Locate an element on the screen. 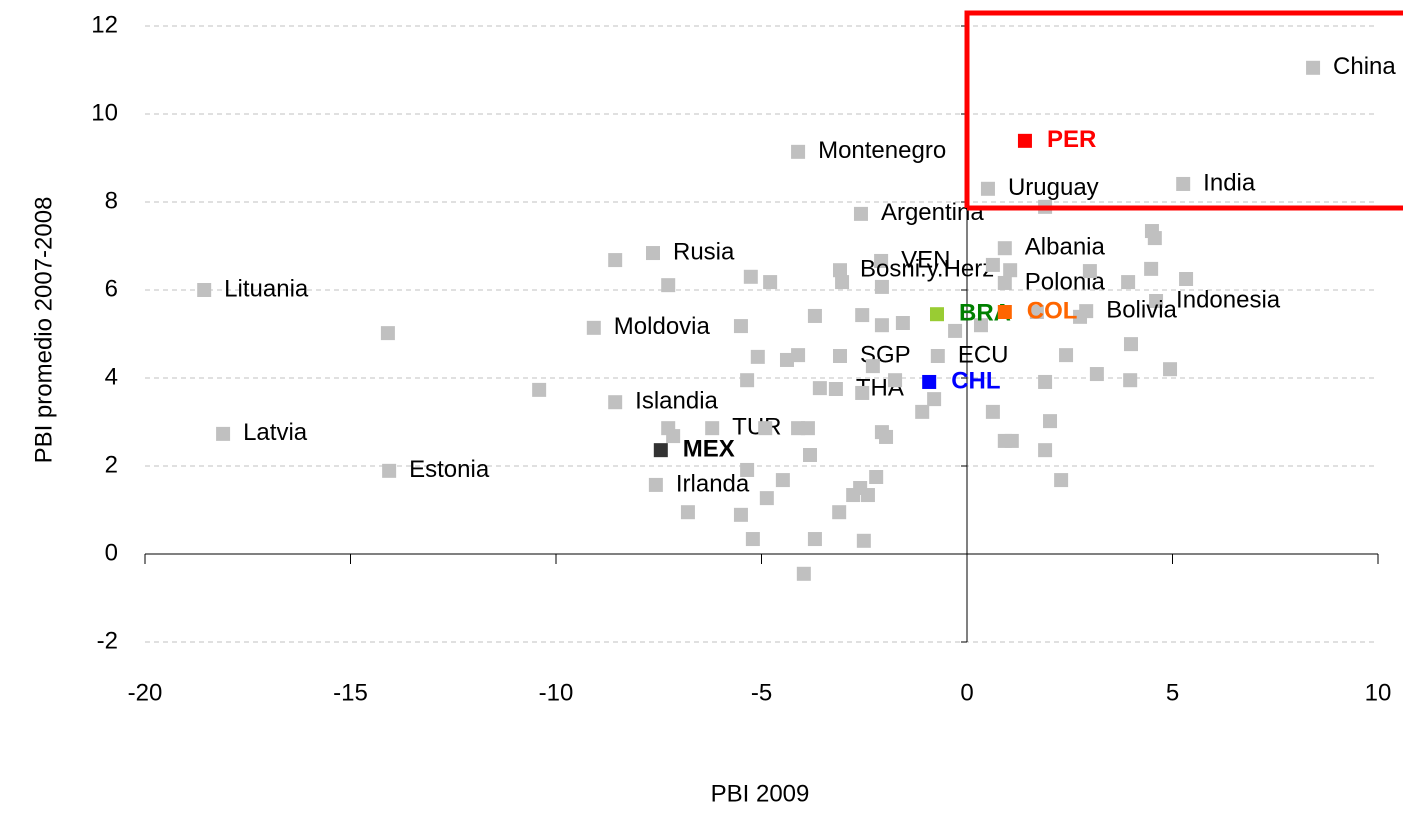 The width and height of the screenshot is (1403, 828). x-tick-label: -15 is located at coordinates (350, 692).